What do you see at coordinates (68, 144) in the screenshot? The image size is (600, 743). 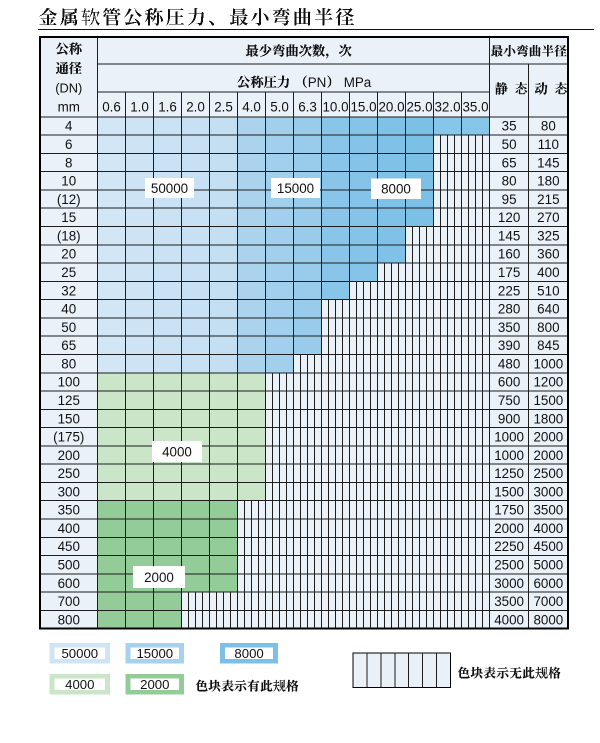 I see `svg-text: 6` at bounding box center [68, 144].